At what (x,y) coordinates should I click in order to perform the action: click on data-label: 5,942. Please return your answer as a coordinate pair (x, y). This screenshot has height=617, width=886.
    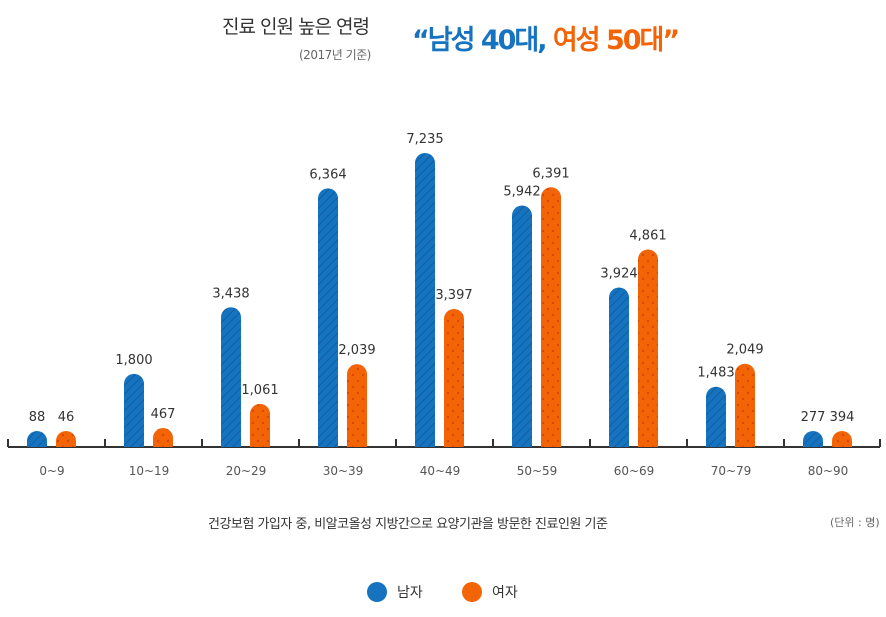
    Looking at the image, I should click on (521, 192).